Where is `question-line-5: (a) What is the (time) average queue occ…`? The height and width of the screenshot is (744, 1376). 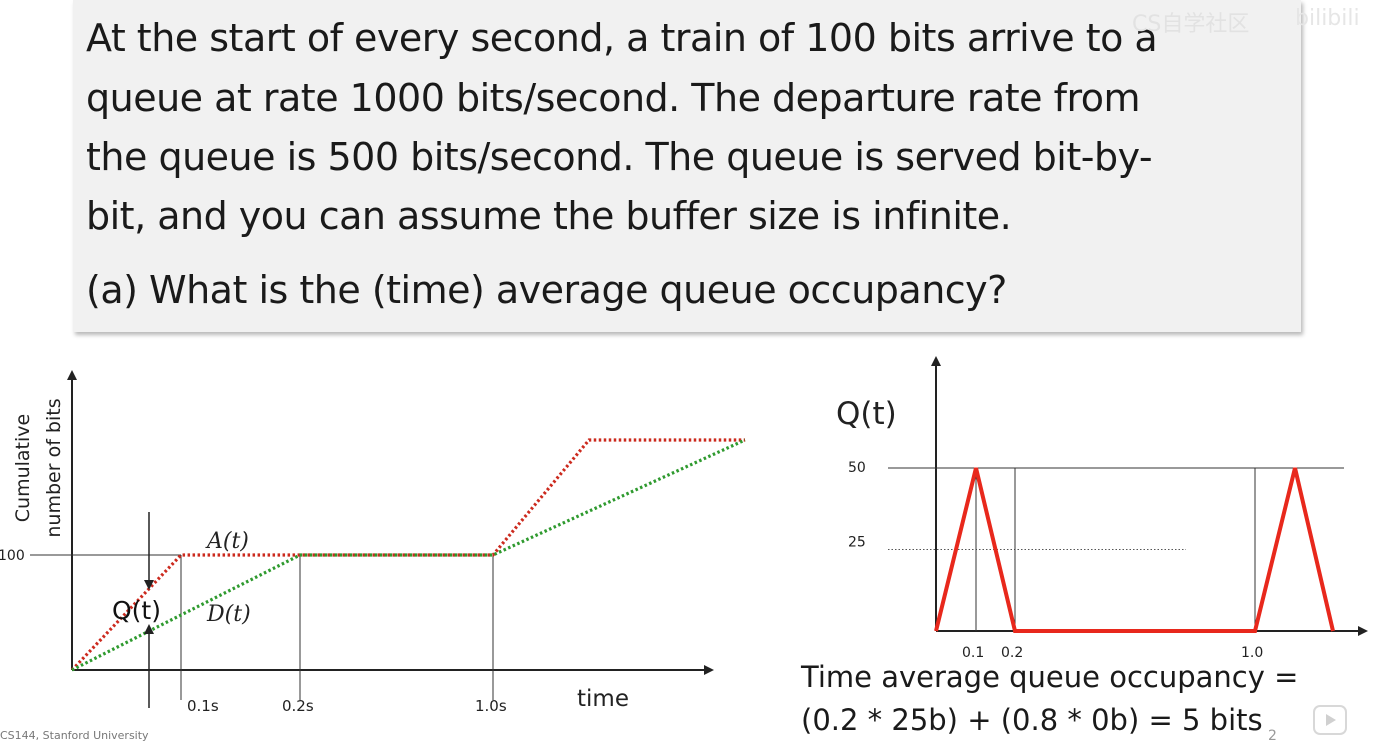 question-line-5: (a) What is the (time) average queue occ… is located at coordinates (546, 290).